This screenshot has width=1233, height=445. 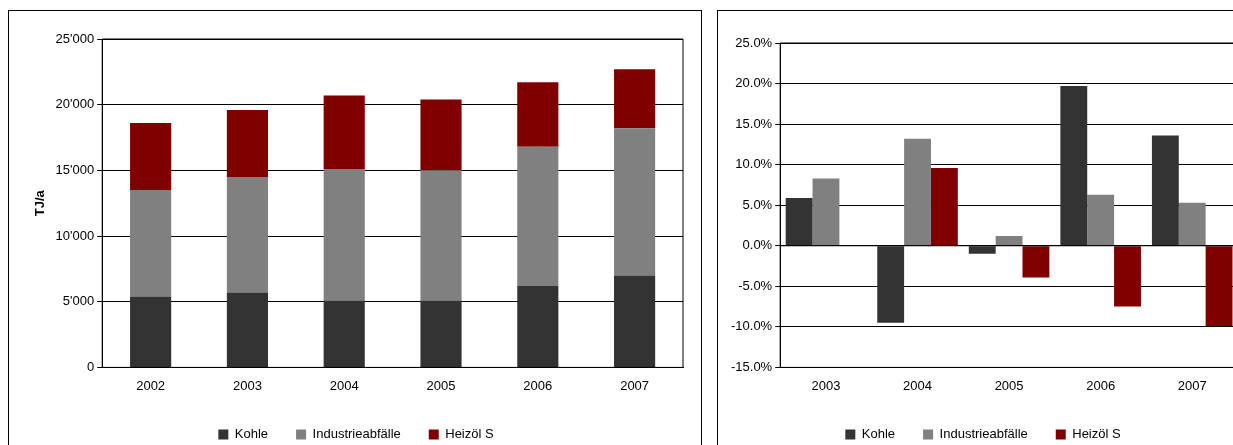 I want to click on y-tick-label: -10.0%, so click(x=751, y=326).